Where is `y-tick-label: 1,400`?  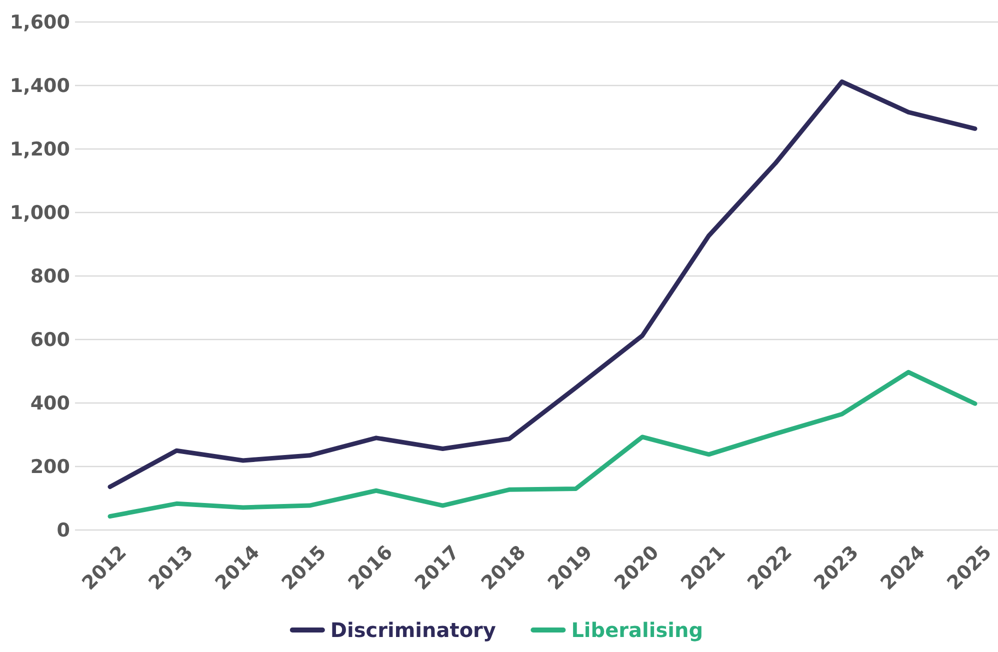
y-tick-label: 1,400 is located at coordinates (40, 86).